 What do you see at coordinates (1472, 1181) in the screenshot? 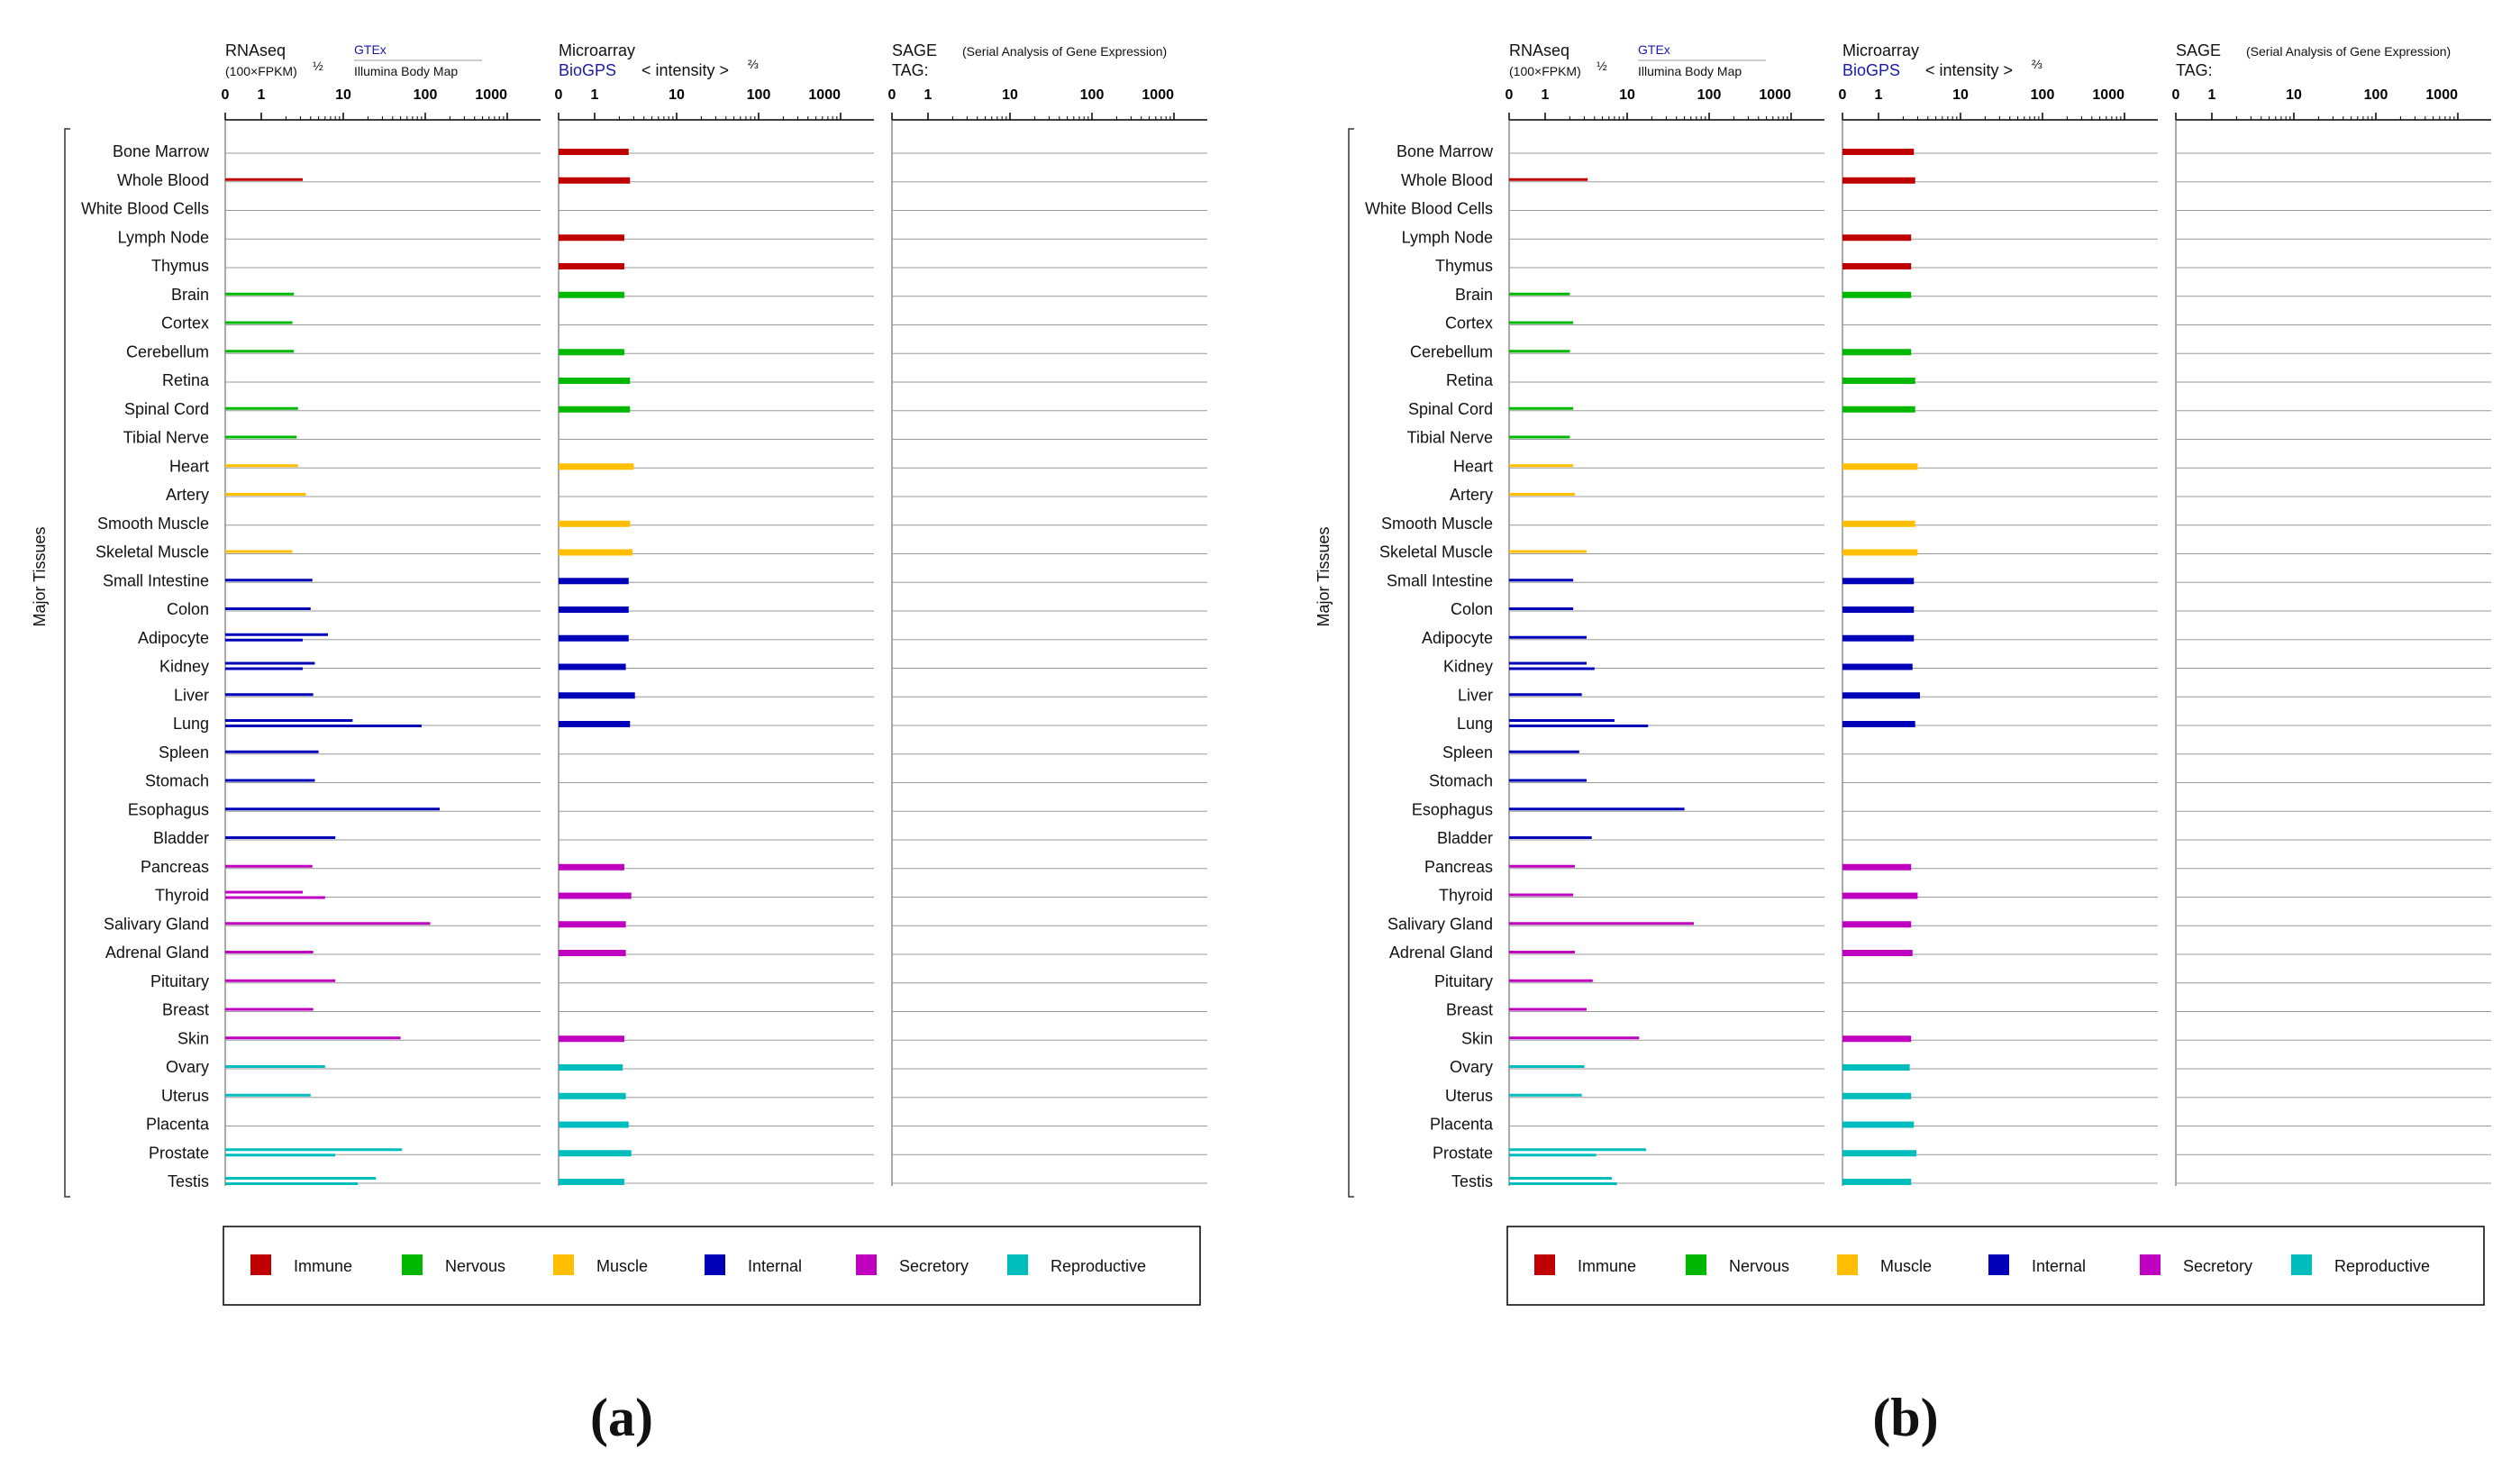
I see `tissue-label: Testis` at bounding box center [1472, 1181].